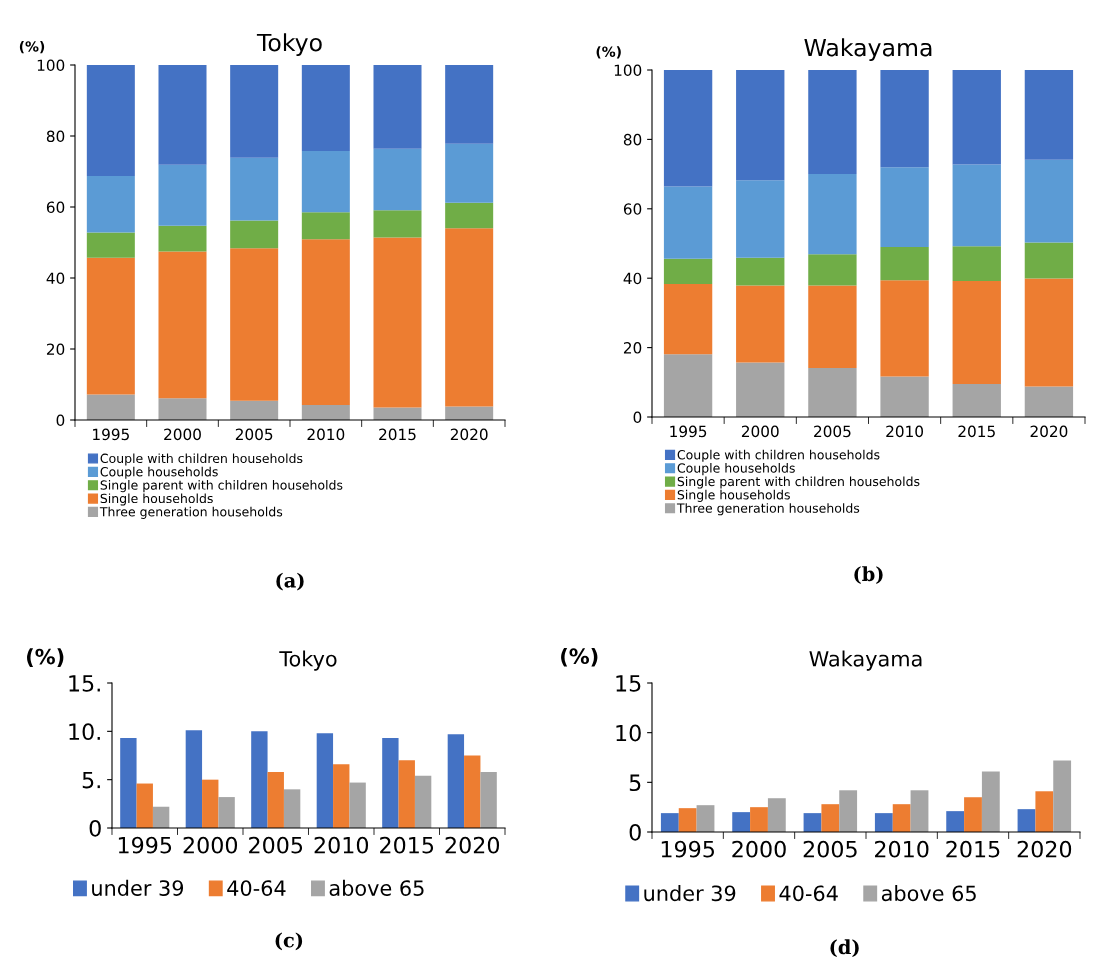 The width and height of the screenshot is (1093, 960). What do you see at coordinates (632, 278) in the screenshot?
I see `y-tick-label: 40` at bounding box center [632, 278].